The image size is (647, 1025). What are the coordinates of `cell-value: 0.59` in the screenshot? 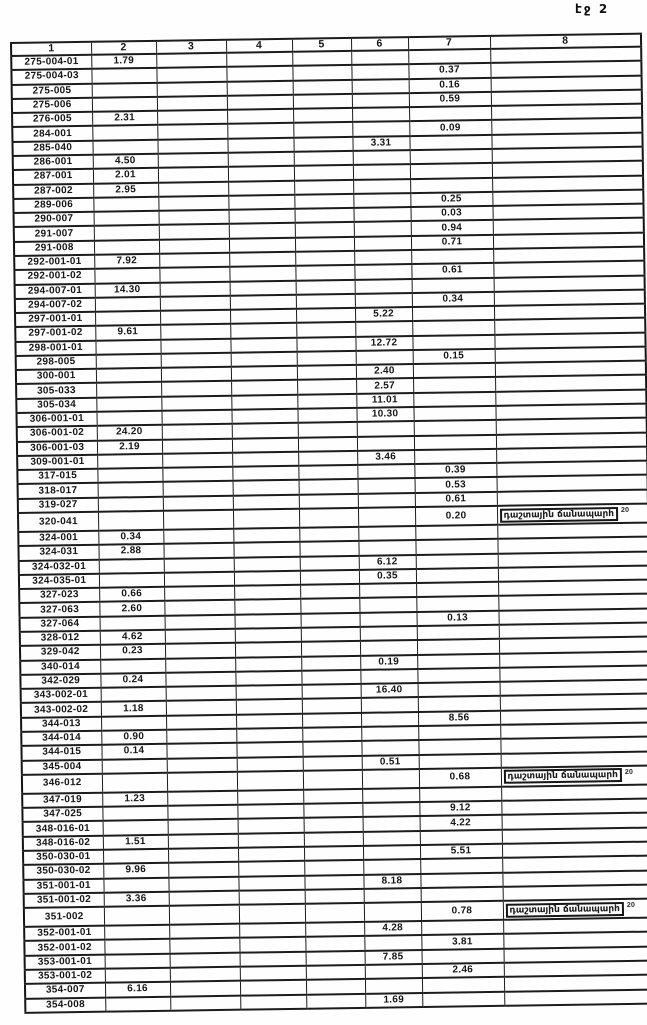 It's located at (450, 99).